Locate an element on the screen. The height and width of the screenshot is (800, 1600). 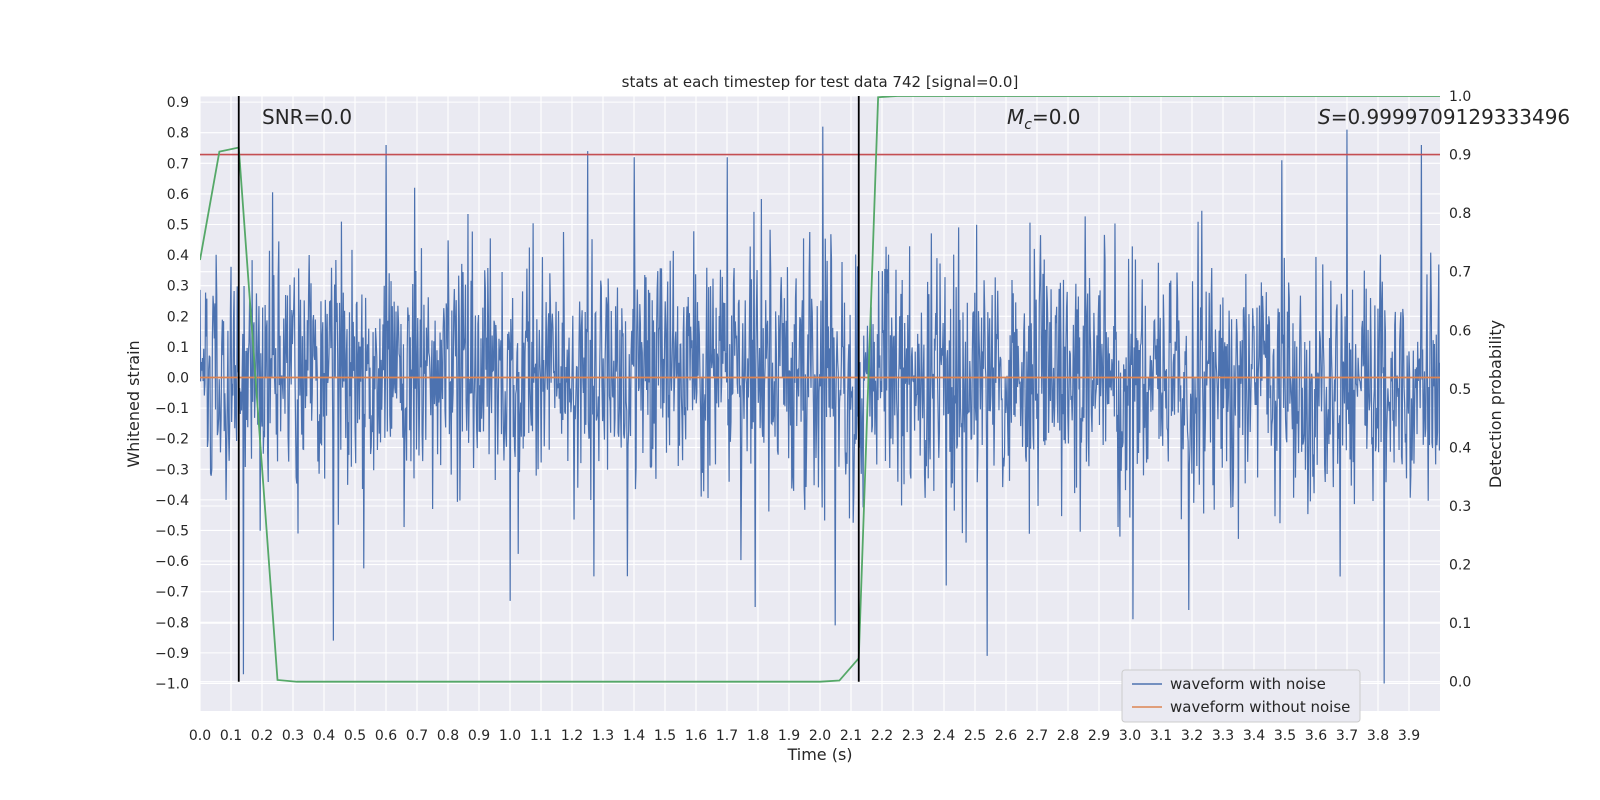
y2-tick-label: 1.0 is located at coordinates (1460, 97).